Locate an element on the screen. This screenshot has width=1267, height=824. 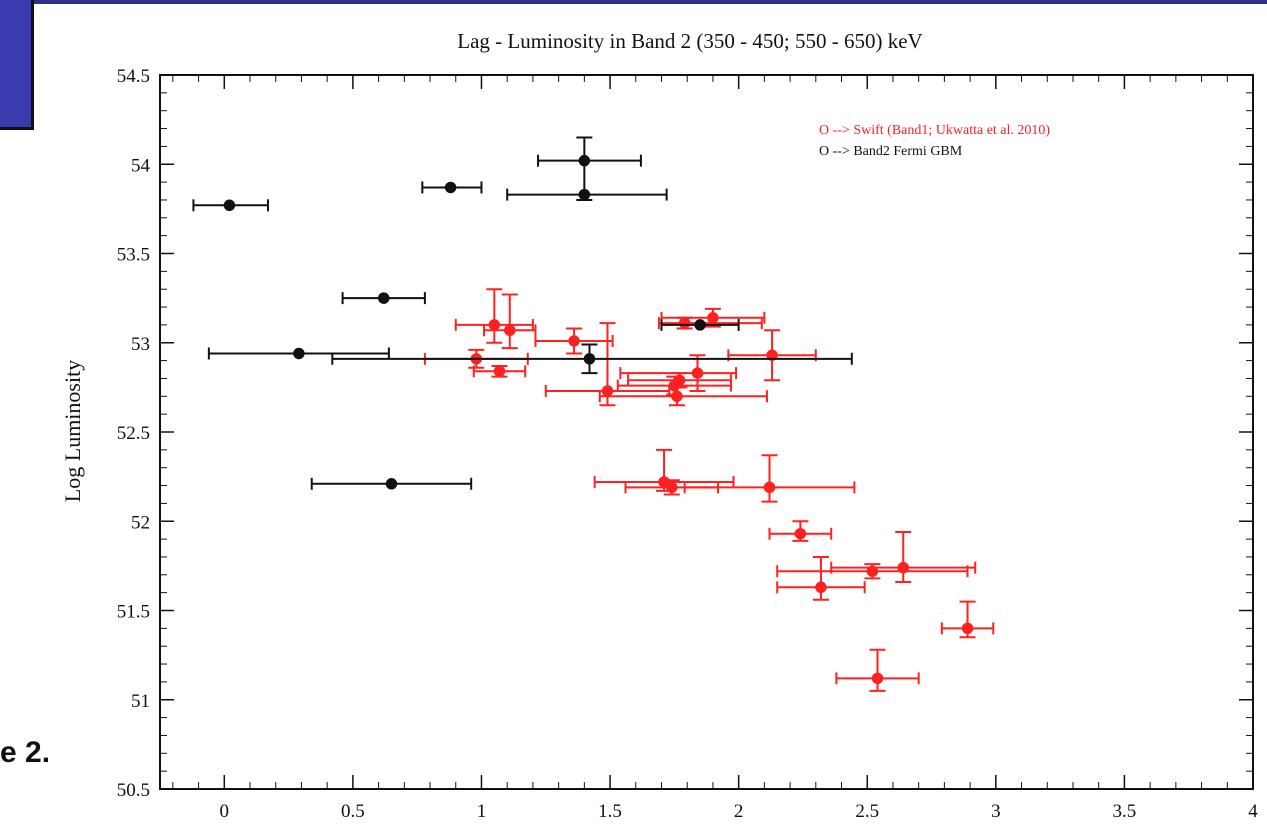
slide-title-tab is located at coordinates (17, 65).